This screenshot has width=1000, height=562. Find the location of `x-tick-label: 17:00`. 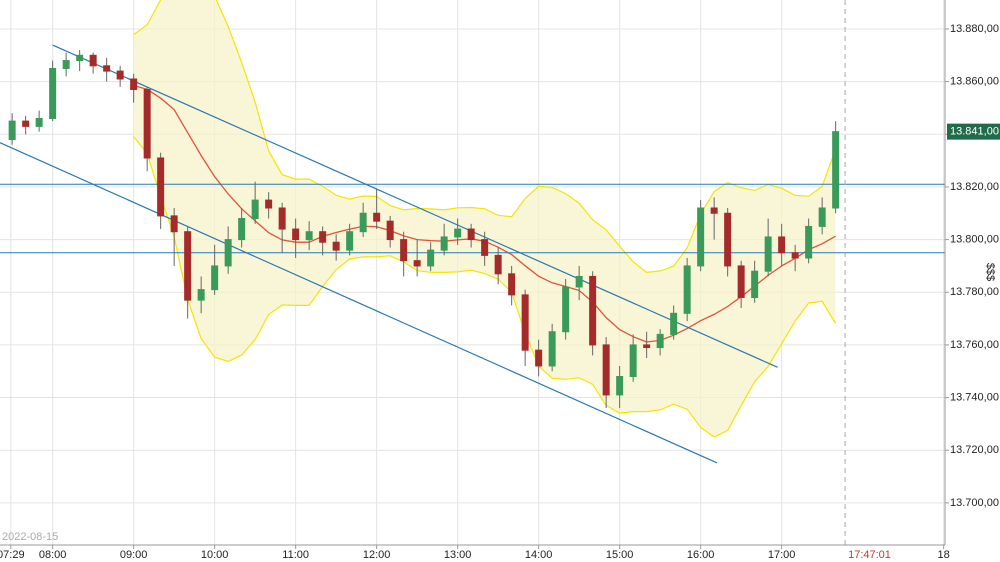

x-tick-label: 17:00 is located at coordinates (782, 555).